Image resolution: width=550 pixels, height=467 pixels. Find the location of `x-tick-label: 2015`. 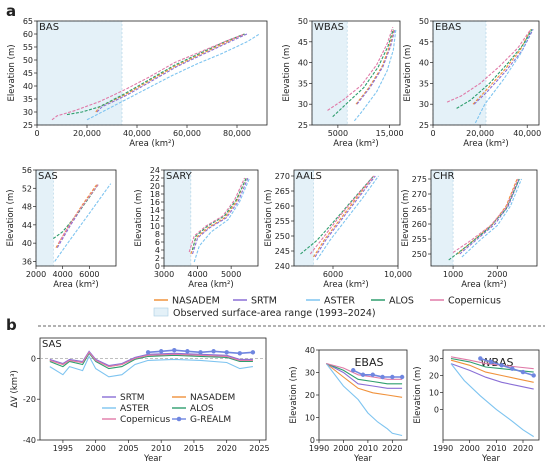

x-tick-label: 2015 is located at coordinates (194, 448).